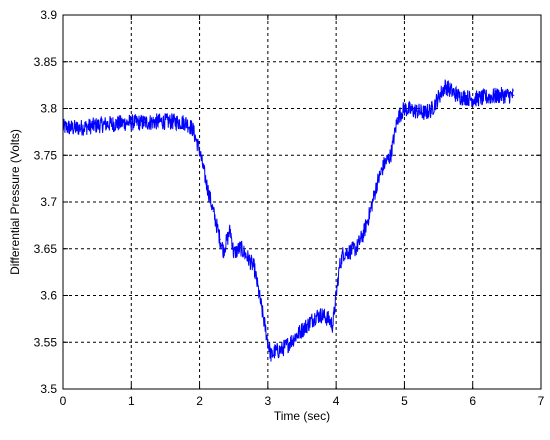  I want to click on y-tick-label: 3.7, so click(48, 202).